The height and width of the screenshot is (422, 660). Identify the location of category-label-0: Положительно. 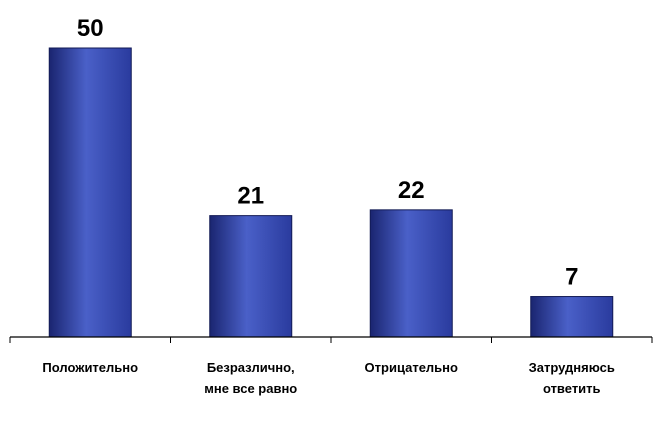
(90, 367).